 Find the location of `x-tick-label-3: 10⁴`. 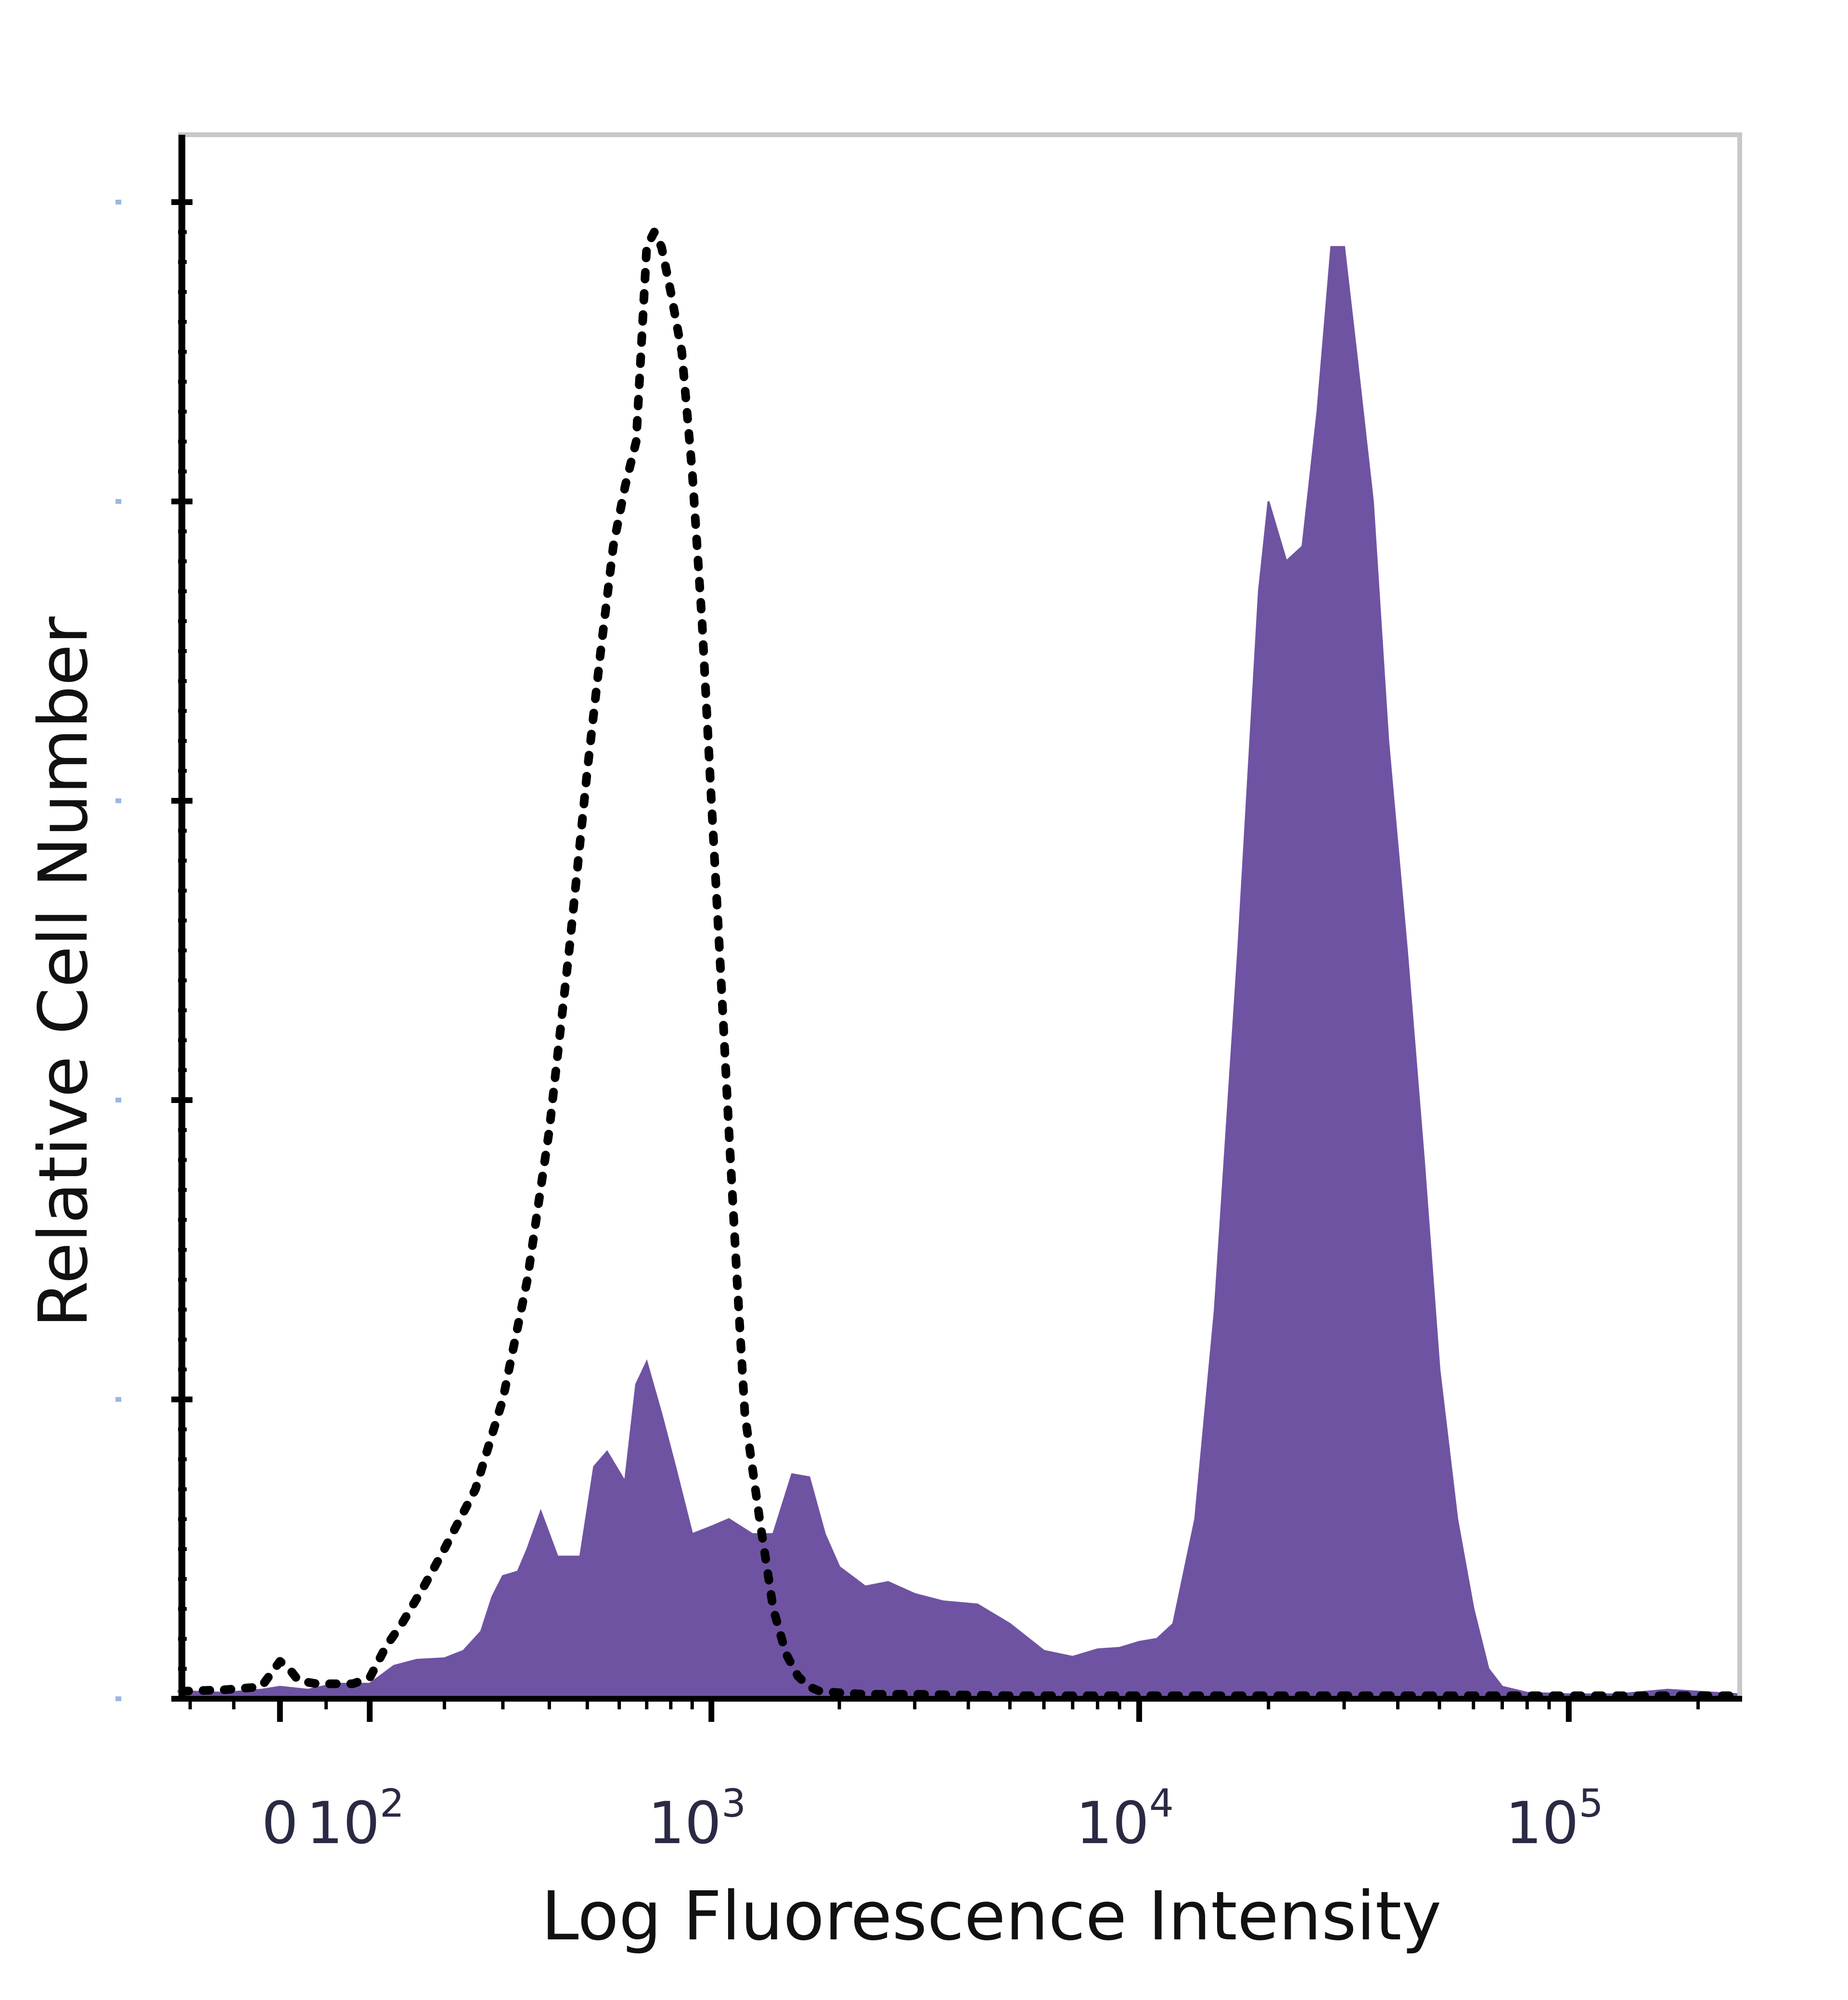

x-tick-label-3: 10⁴ is located at coordinates (1125, 1819).